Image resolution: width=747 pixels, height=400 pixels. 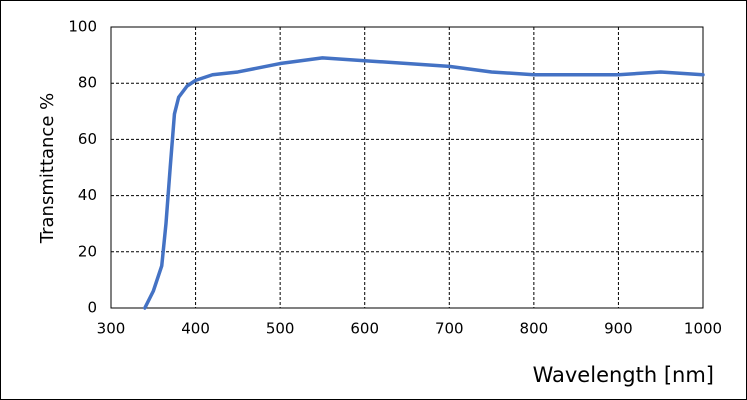 What do you see at coordinates (87, 251) in the screenshot?
I see `y-tick-label: 20` at bounding box center [87, 251].